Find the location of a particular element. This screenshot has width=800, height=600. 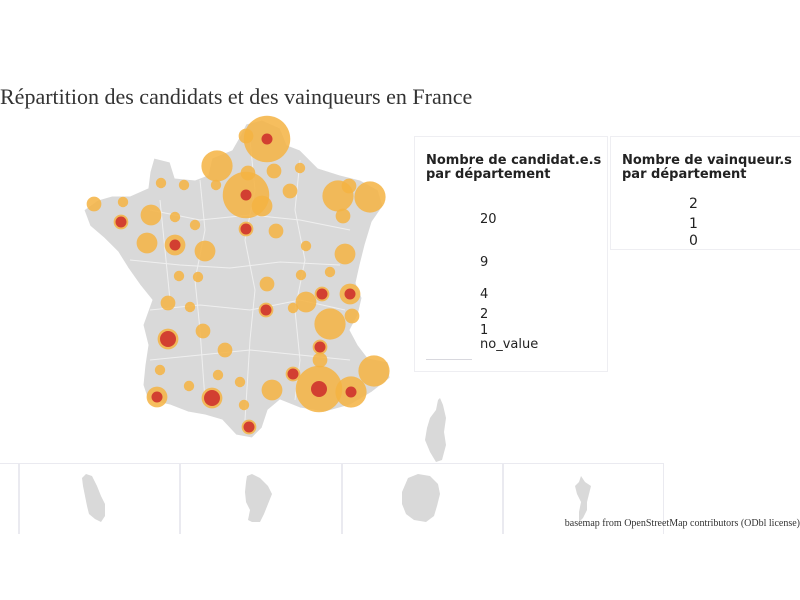

legend-candidates-title-line2: par département is located at coordinates (488, 174).